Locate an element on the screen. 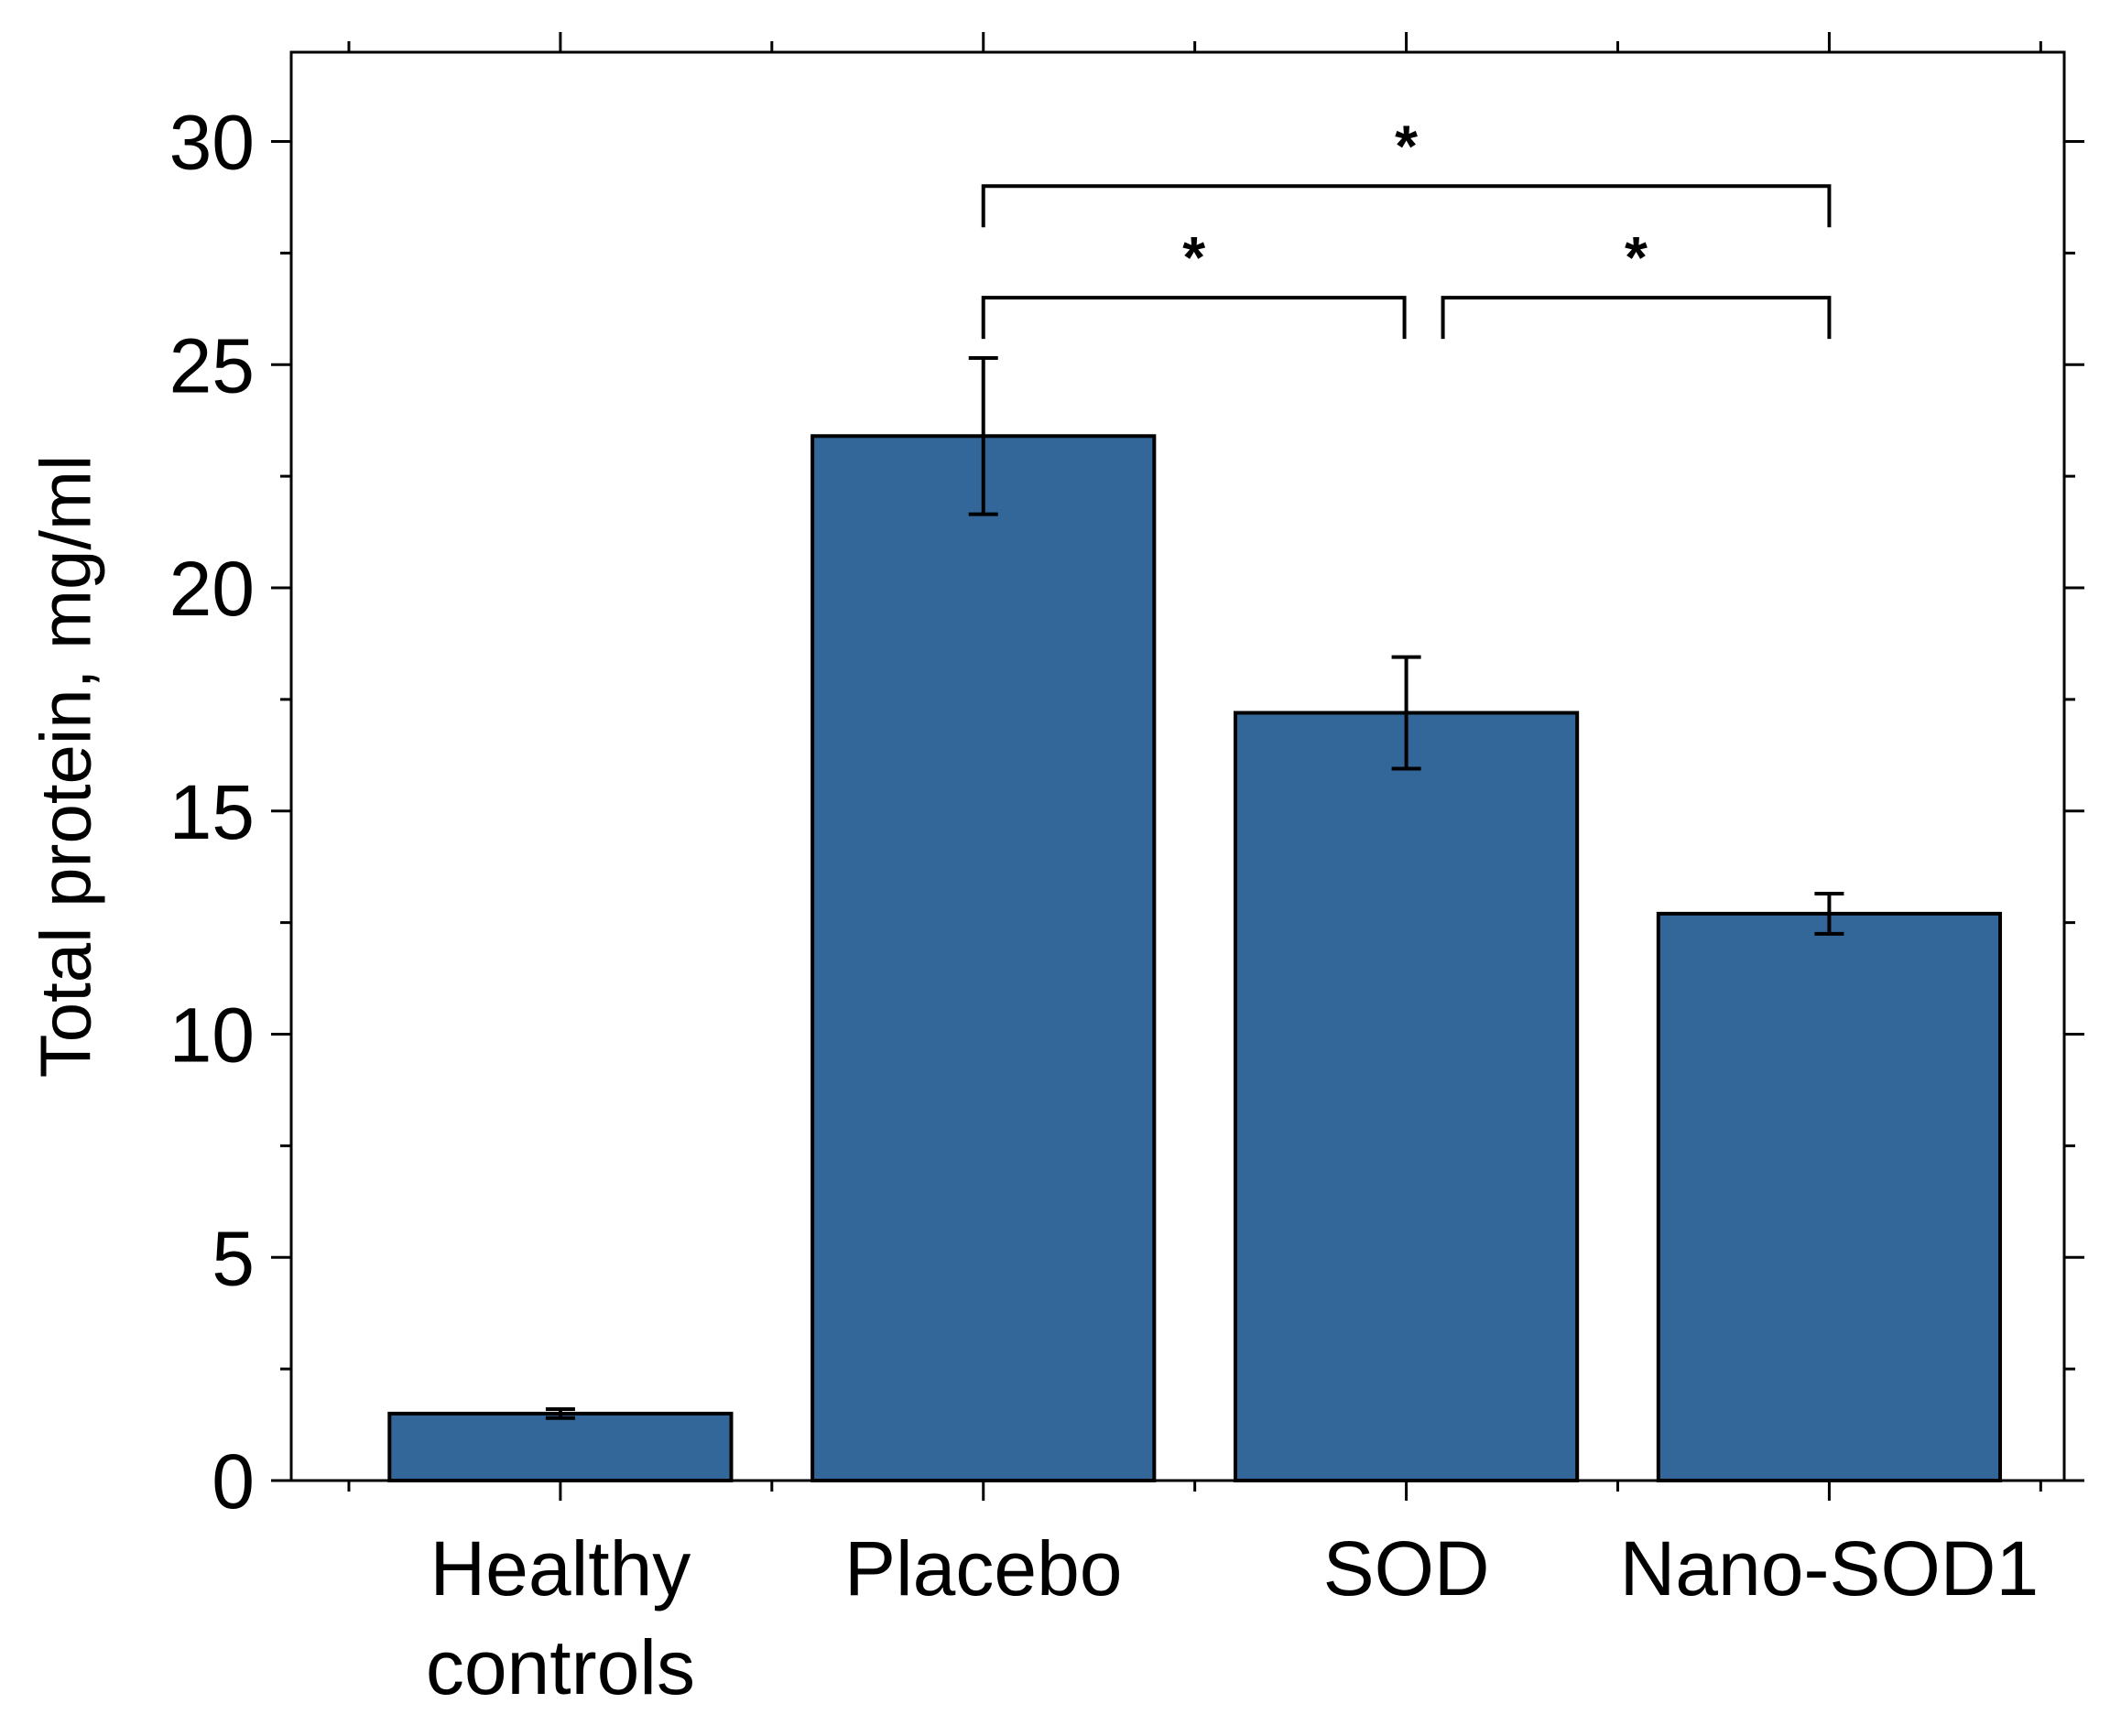 Image resolution: width=2121 pixels, height=1736 pixels. x-tick-label: Placebo is located at coordinates (983, 1568).